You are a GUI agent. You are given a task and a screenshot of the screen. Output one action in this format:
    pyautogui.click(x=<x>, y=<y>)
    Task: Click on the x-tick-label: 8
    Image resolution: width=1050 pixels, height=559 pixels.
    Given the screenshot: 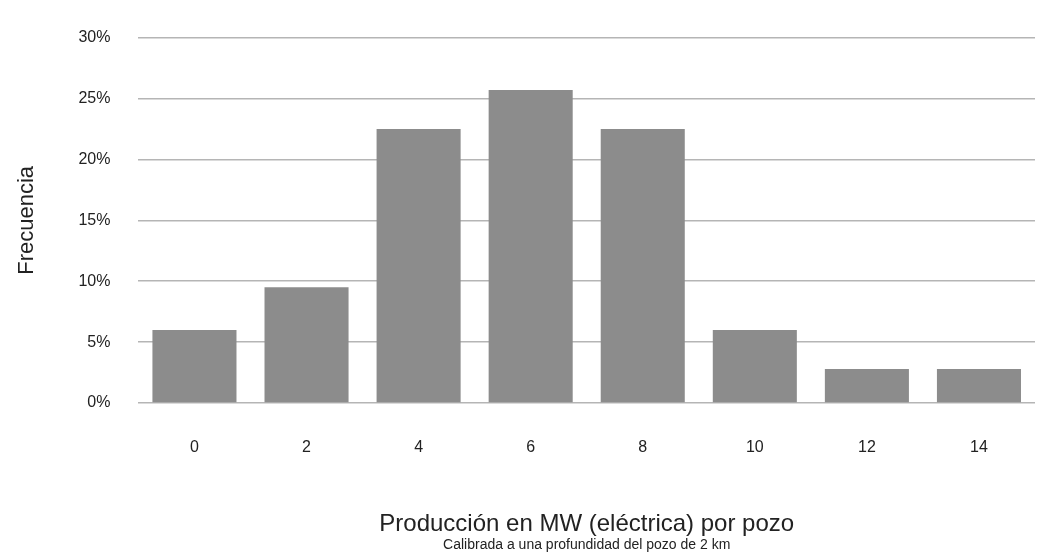 What is the action you would take?
    pyautogui.click(x=643, y=447)
    